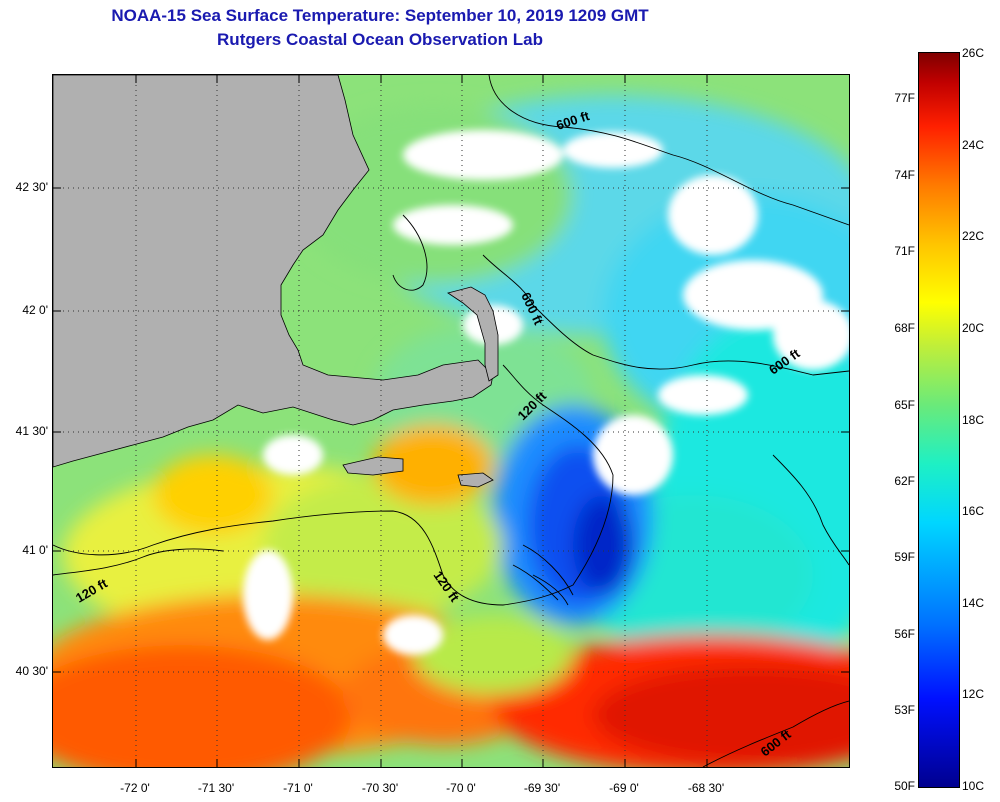 Image resolution: width=1000 pixels, height=802 pixels. Describe the element at coordinates (461, 788) in the screenshot. I see `lon-label-70-0: -70 0'` at that location.